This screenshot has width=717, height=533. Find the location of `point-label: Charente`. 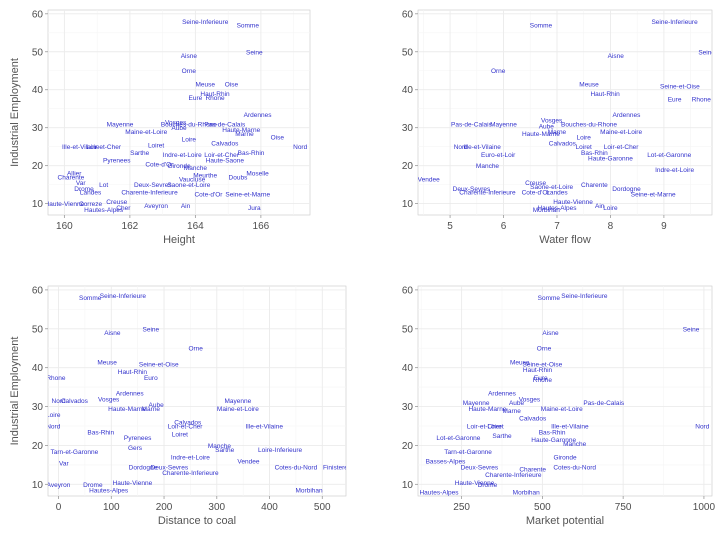

point-label: Charente is located at coordinates (71, 178).